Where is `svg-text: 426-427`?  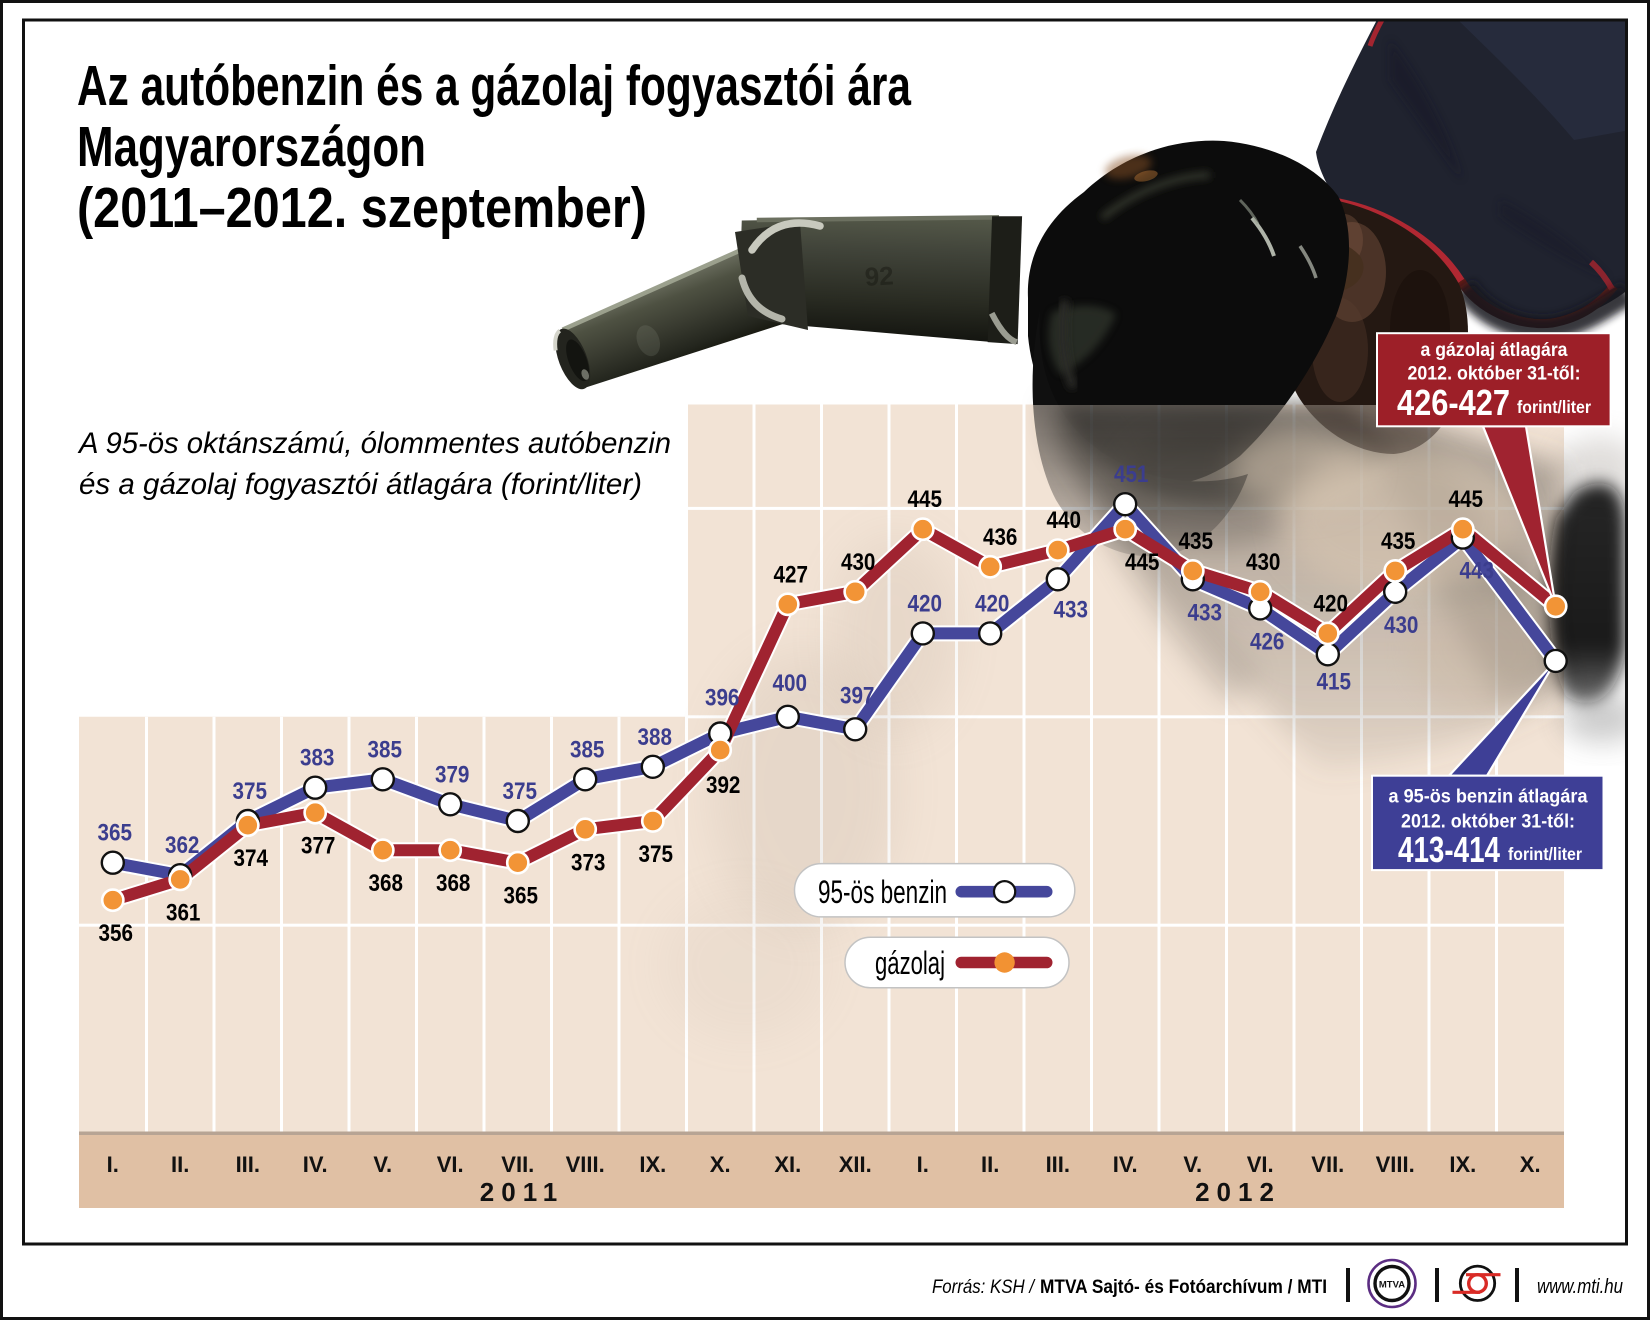
svg-text: 426-427 is located at coordinates (1453, 402).